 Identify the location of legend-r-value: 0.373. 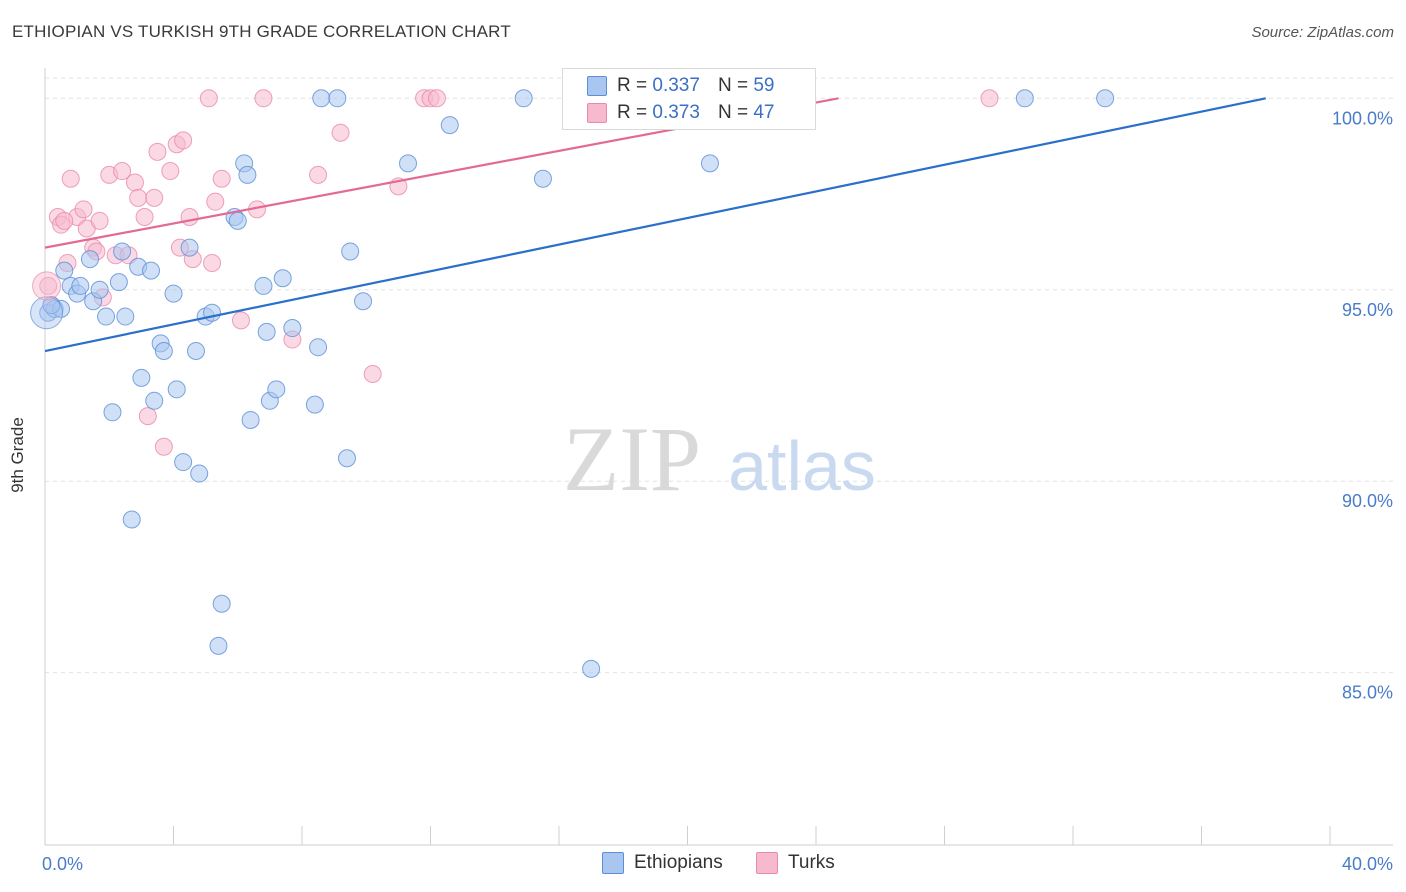
(676, 112).